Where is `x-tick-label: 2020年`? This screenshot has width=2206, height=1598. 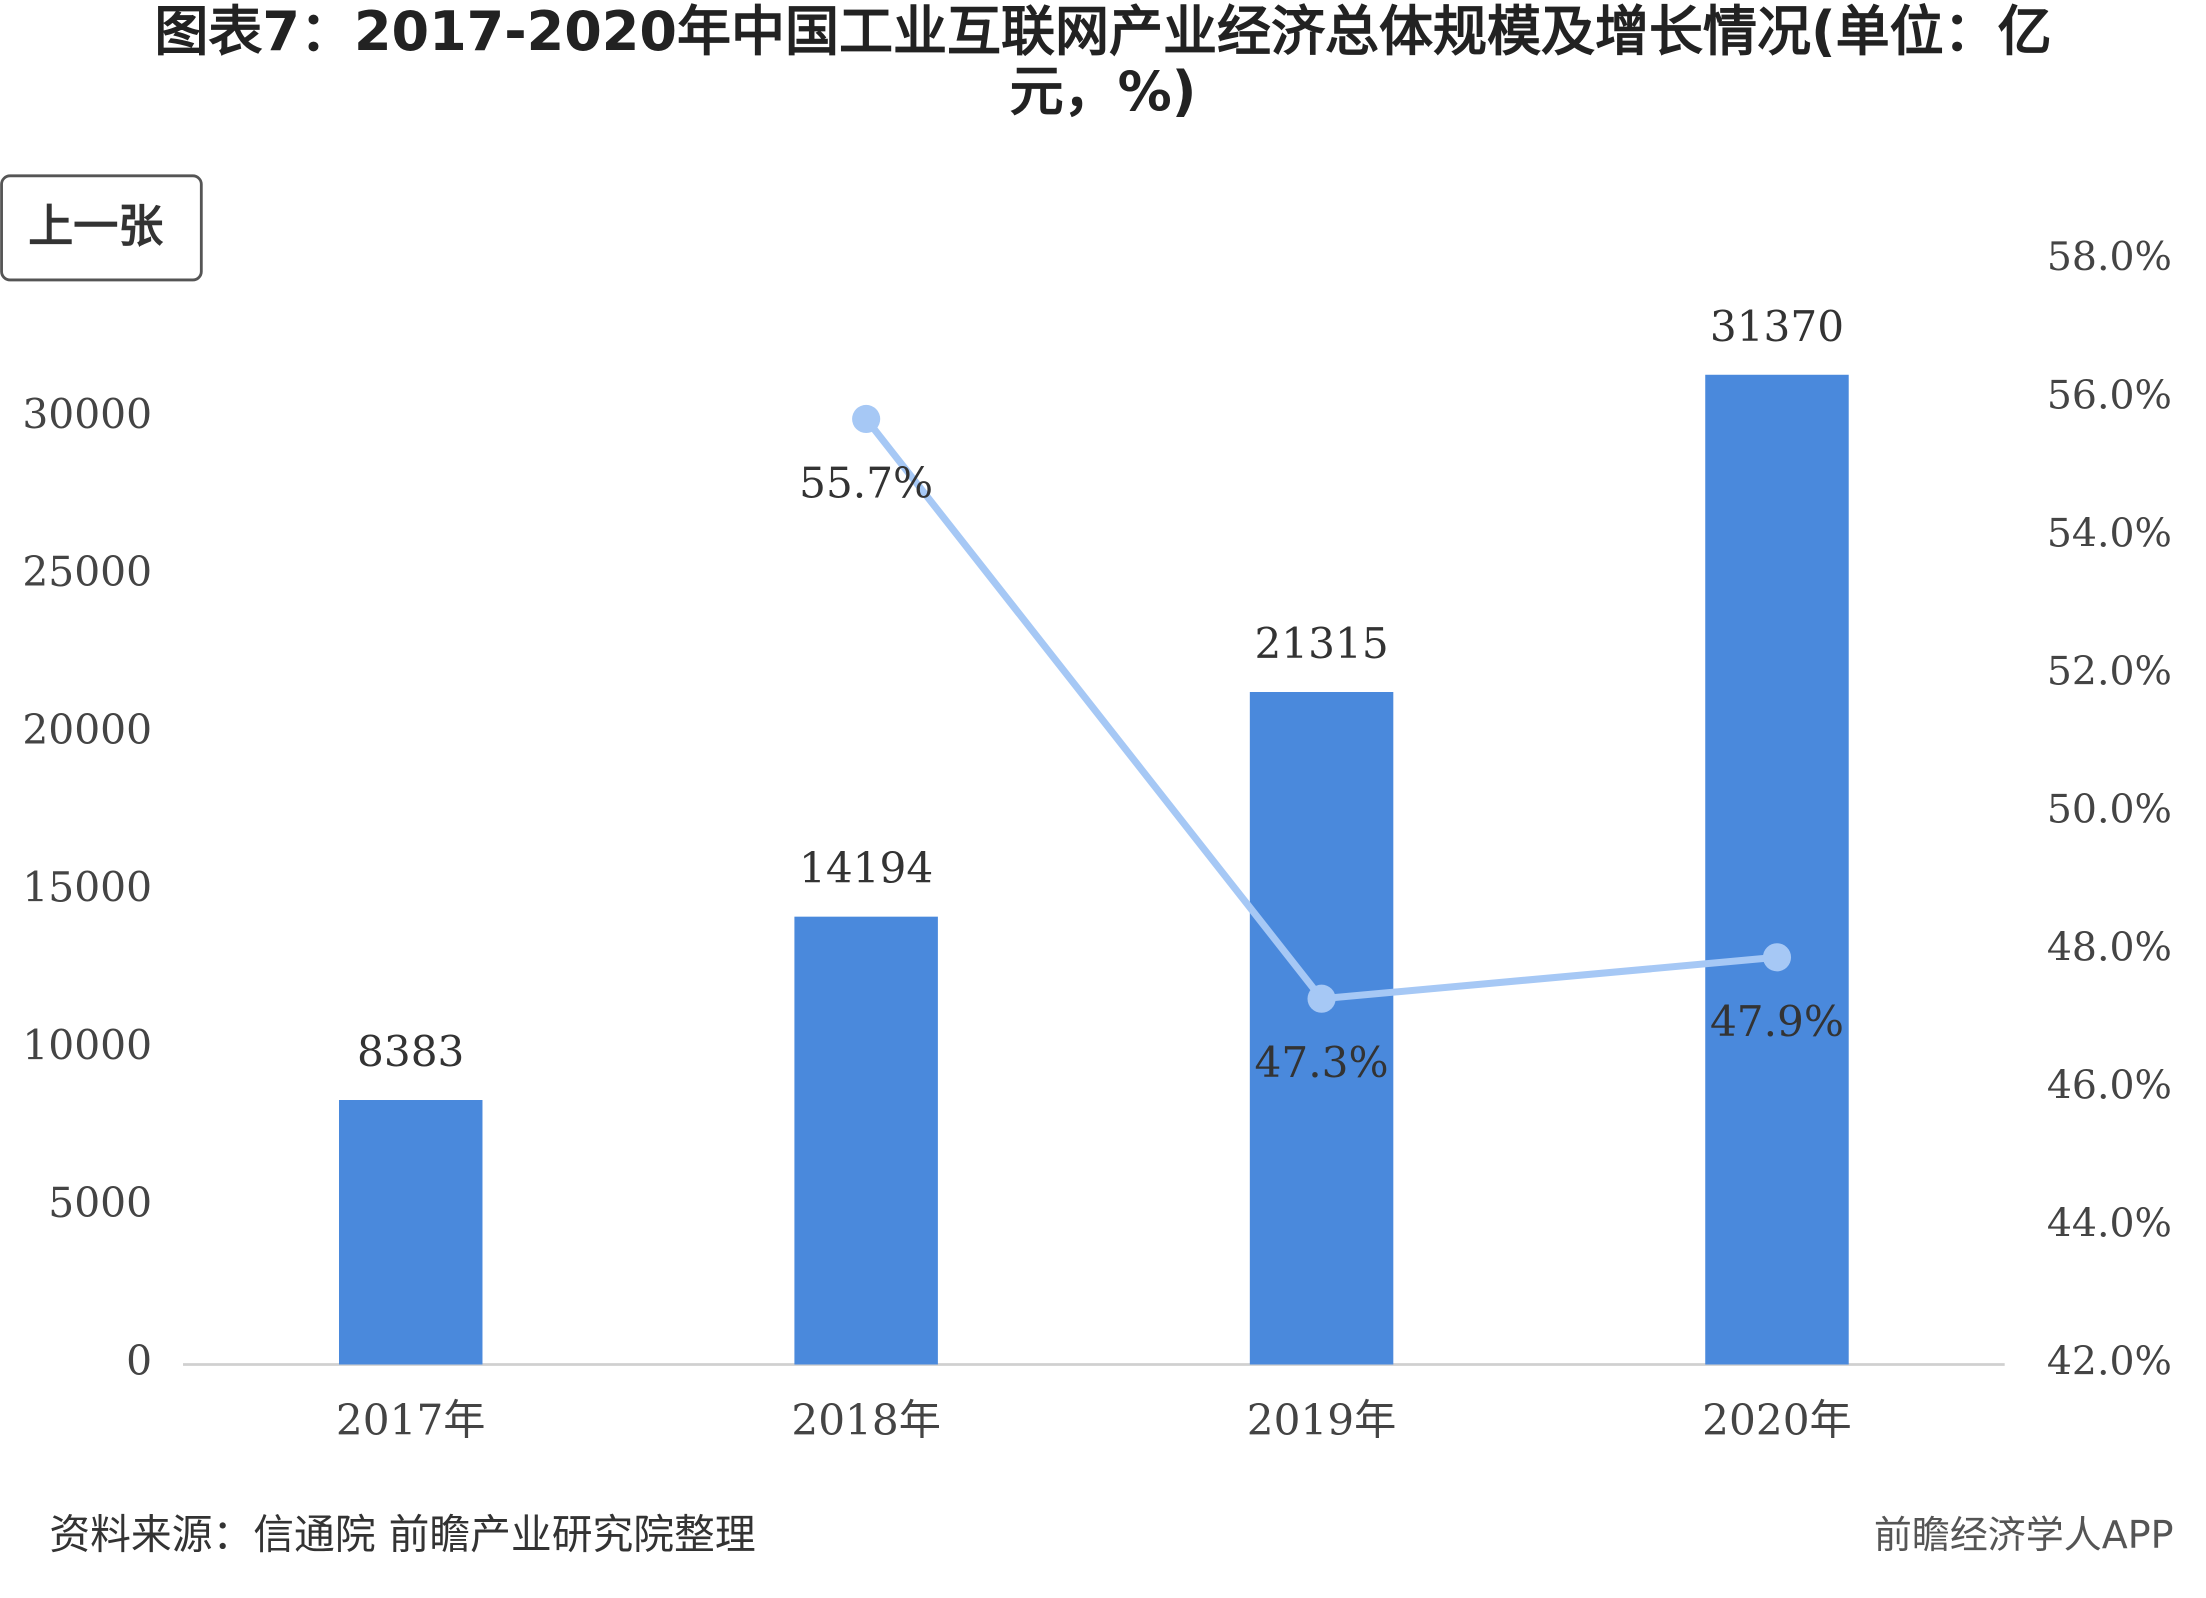 x-tick-label: 2020年 is located at coordinates (1777, 1420).